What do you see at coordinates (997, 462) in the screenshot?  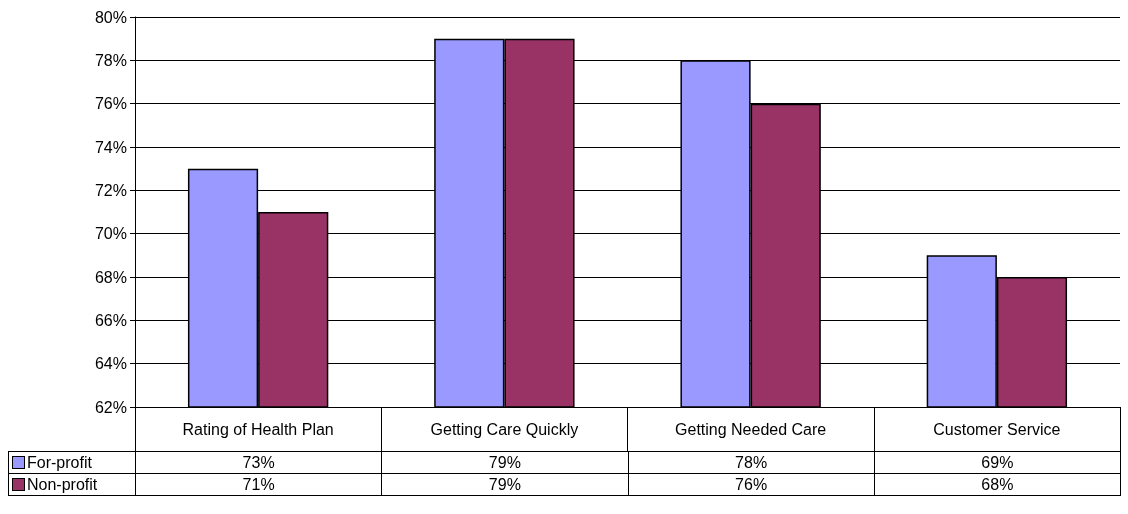 I see `data-label: 69%` at bounding box center [997, 462].